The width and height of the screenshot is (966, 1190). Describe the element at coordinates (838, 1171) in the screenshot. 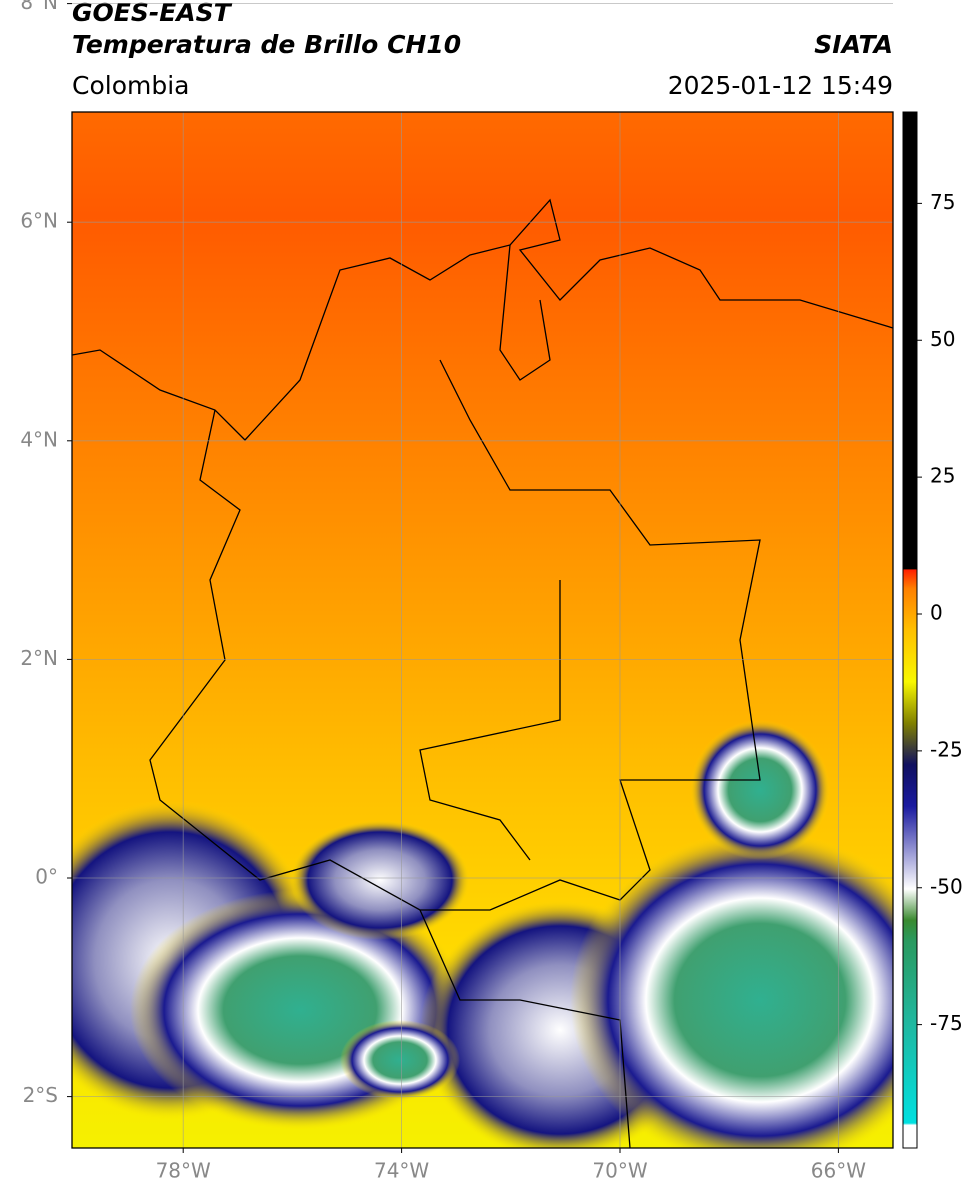

I see `lon-tick-label: 66°W` at that location.